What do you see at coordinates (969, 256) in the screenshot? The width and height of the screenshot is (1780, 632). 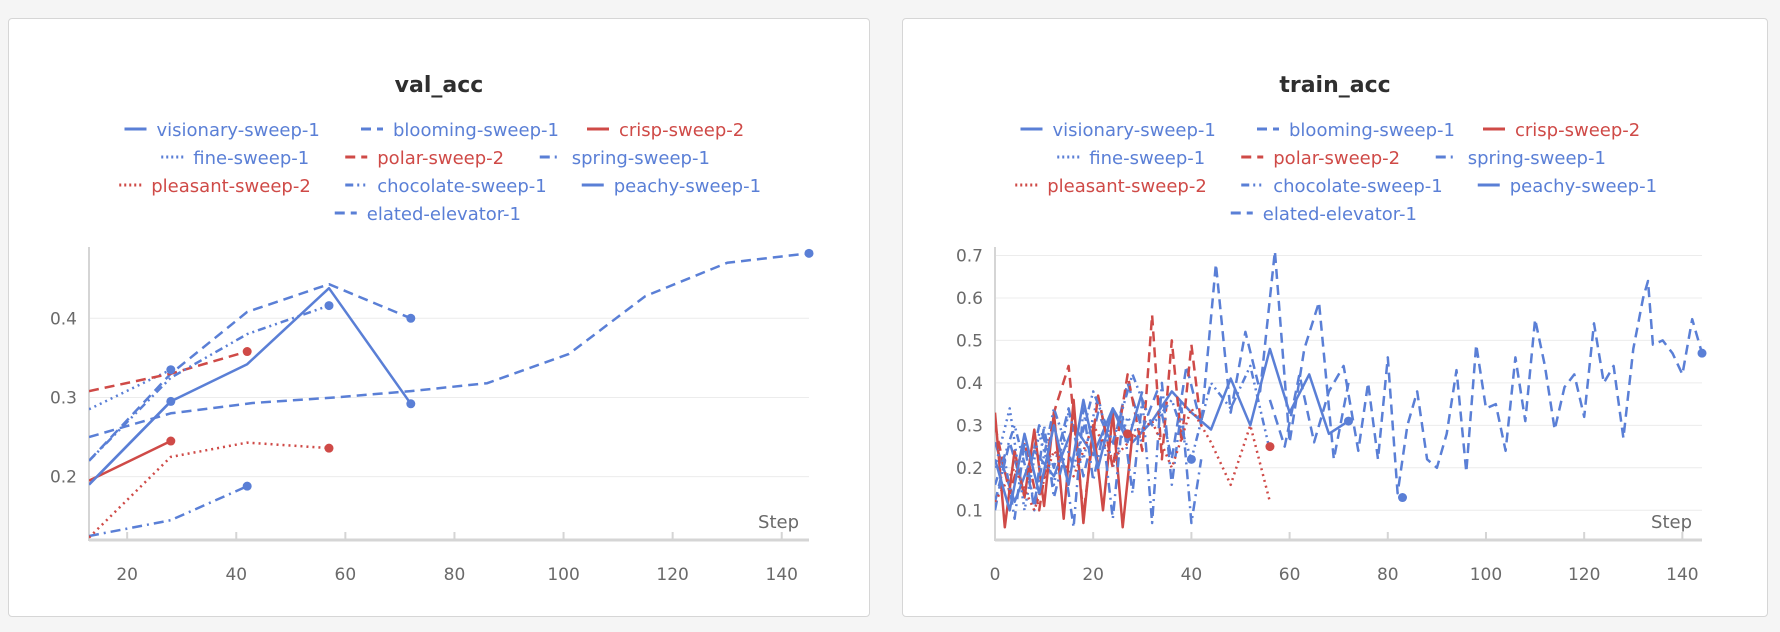 I see `y-tick-label: 0.7` at bounding box center [969, 256].